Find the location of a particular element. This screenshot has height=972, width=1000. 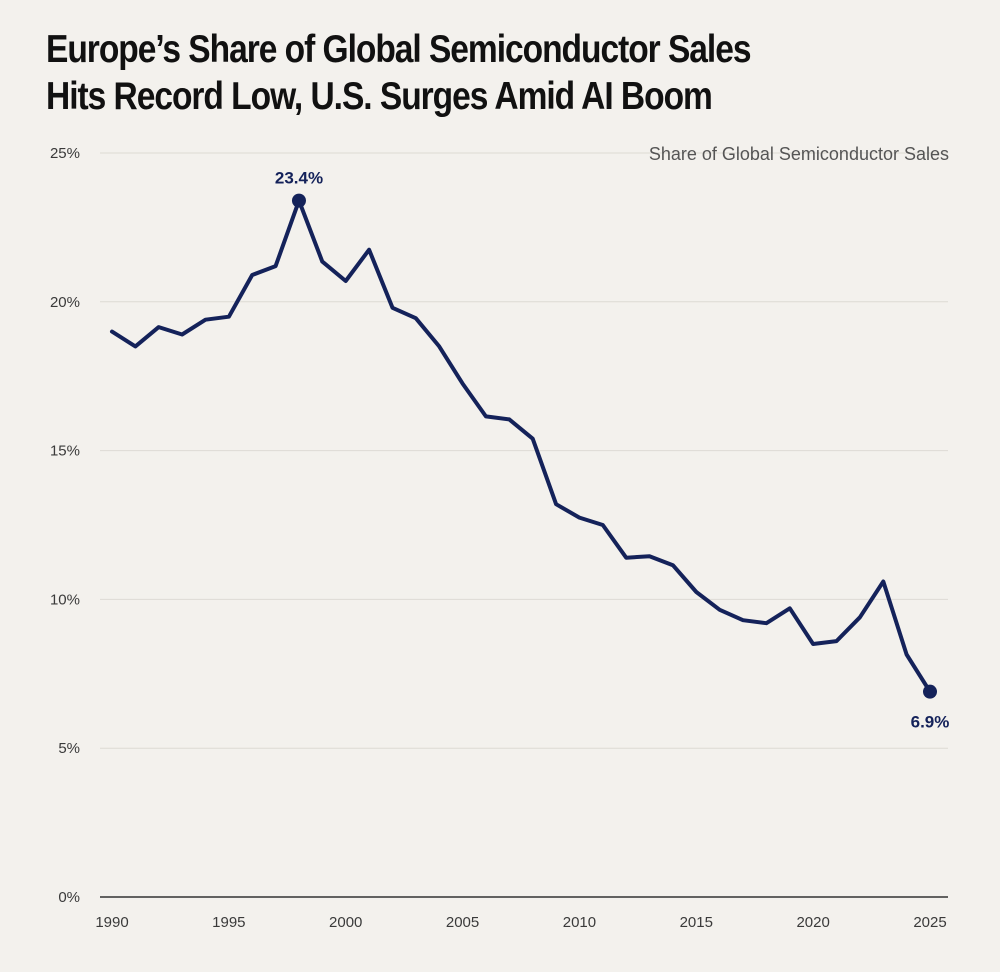

x-tick-label: 2025 is located at coordinates (929, 922).